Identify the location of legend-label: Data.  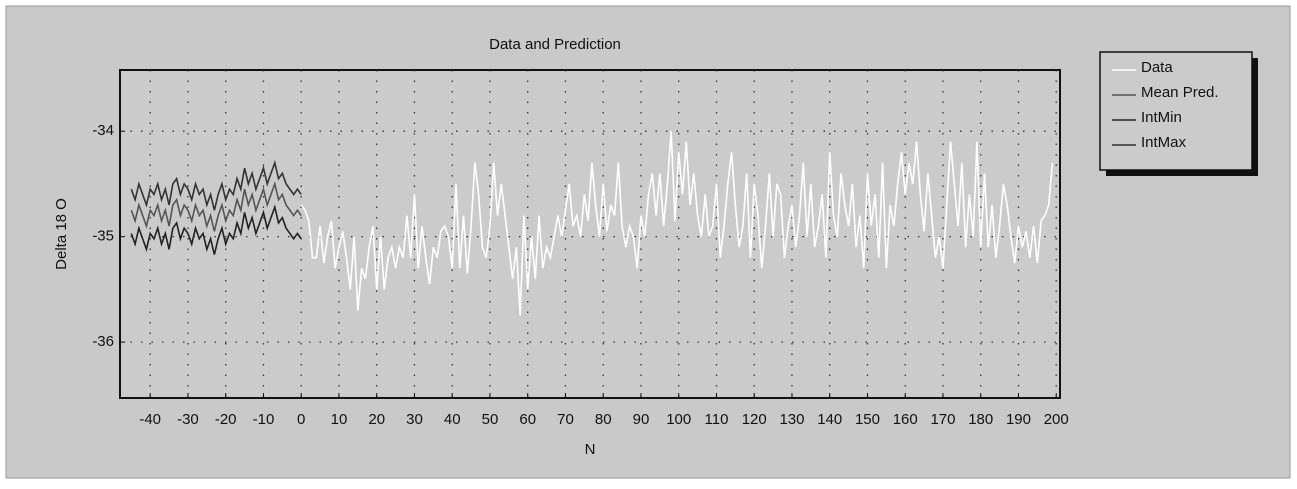
(1157, 67).